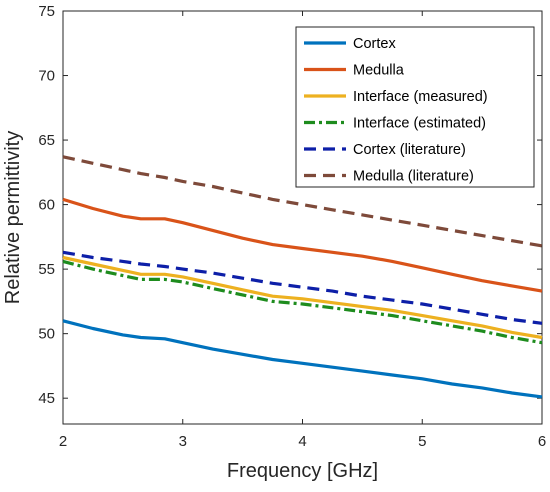  Describe the element at coordinates (46, 398) in the screenshot. I see `y-tick-label: 45` at that location.